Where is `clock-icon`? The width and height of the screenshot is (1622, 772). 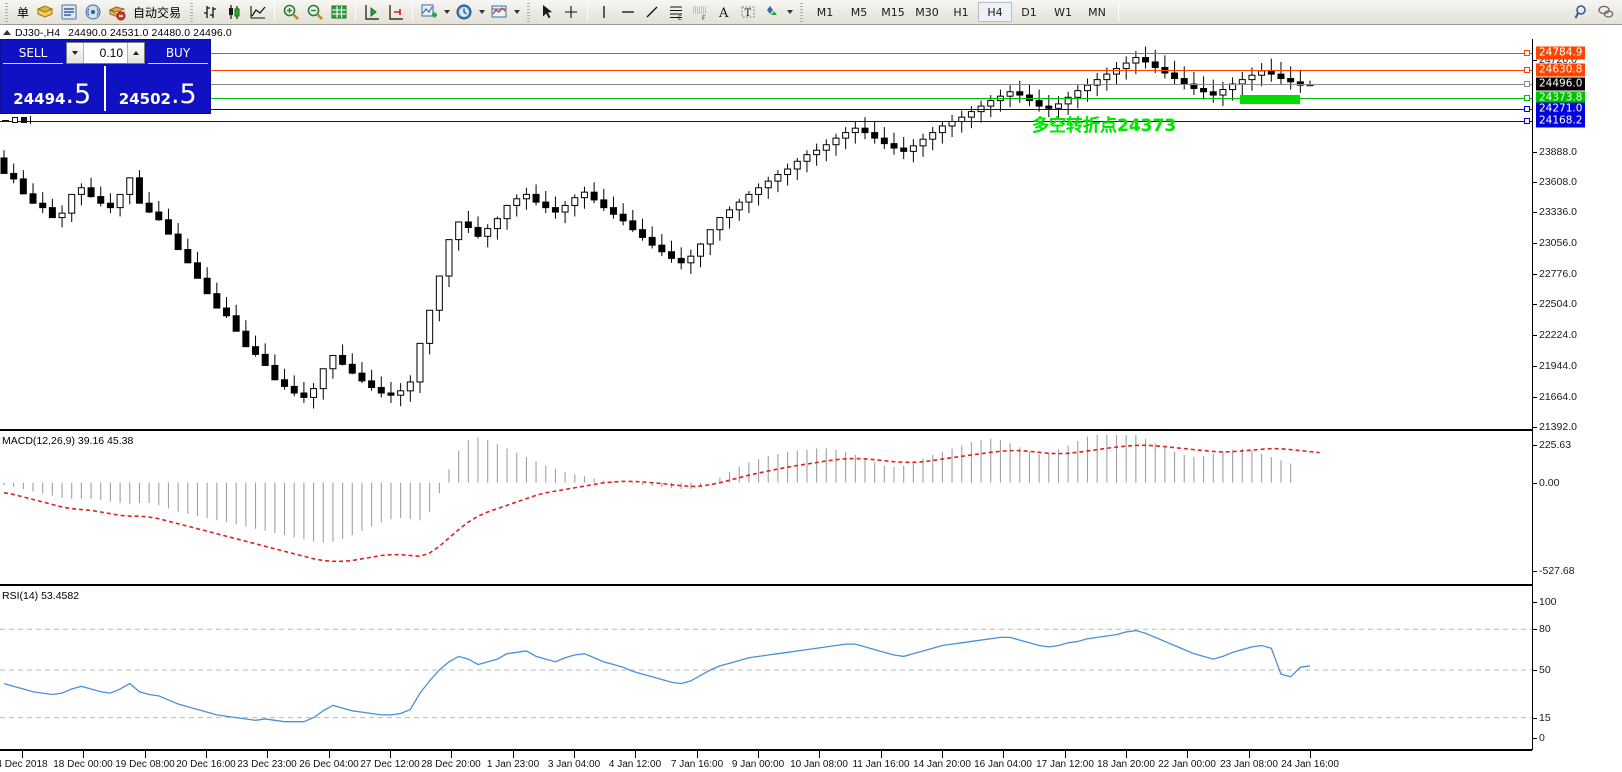
clock-icon is located at coordinates (464, 12).